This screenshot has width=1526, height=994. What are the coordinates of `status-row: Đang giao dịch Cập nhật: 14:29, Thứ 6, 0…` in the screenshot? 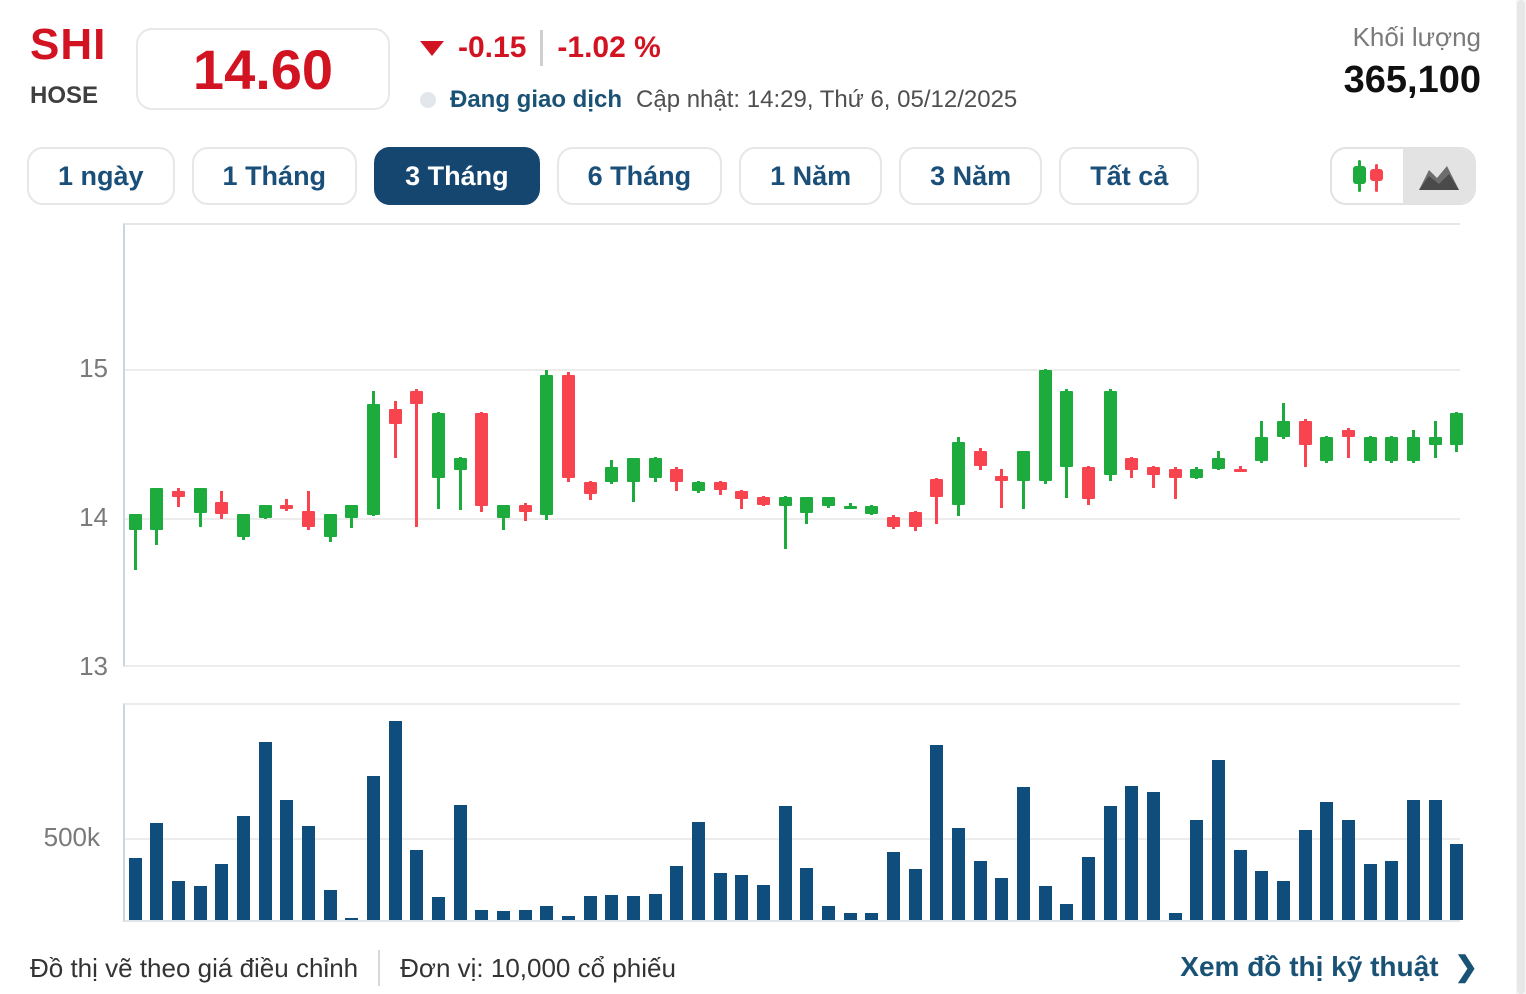 It's located at (718, 100).